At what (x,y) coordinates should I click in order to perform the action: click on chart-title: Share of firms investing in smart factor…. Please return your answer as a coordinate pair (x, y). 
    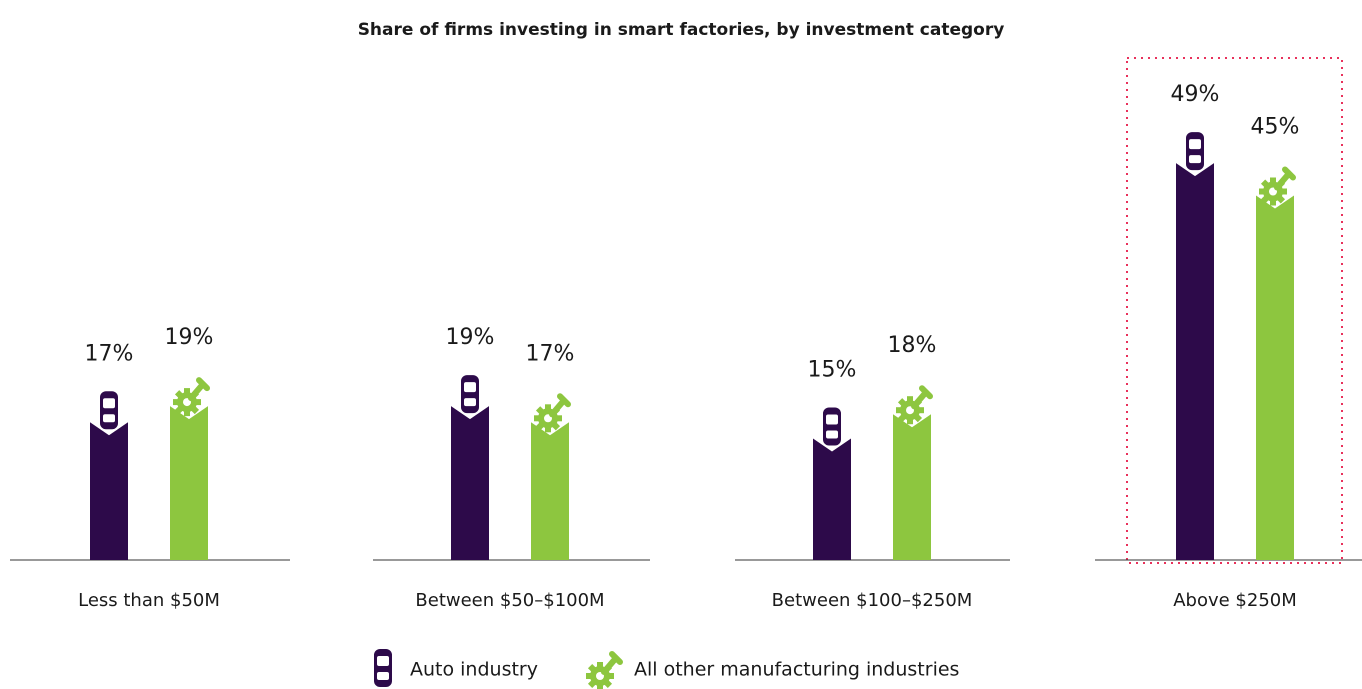
    Looking at the image, I should click on (681, 30).